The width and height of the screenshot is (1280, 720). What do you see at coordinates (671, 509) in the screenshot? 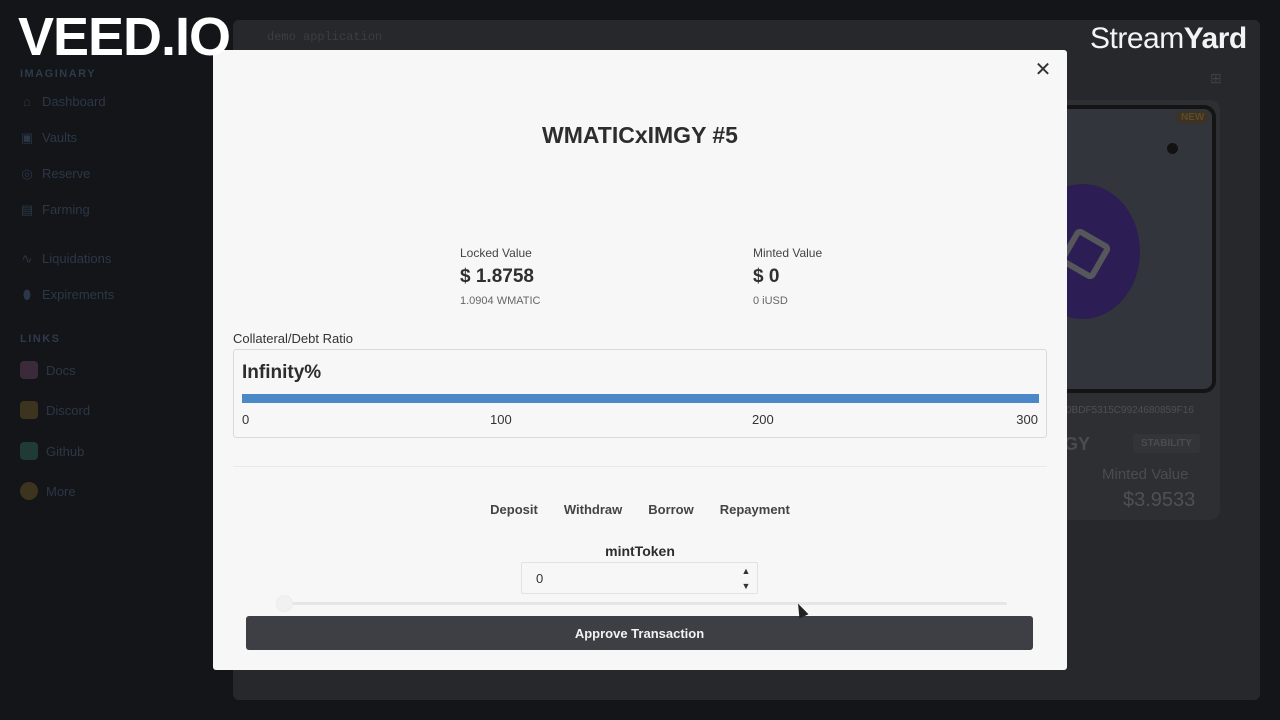
I see `tab-borrow: Borrow` at bounding box center [671, 509].